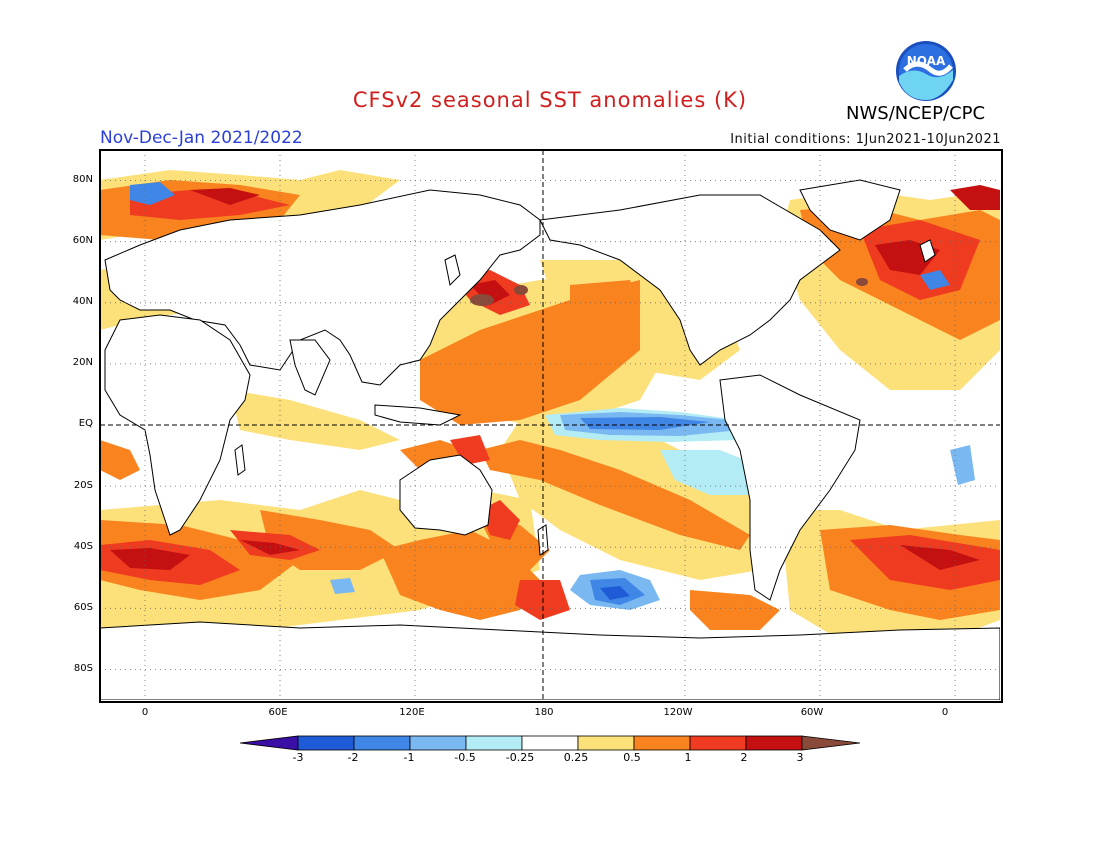 This screenshot has width=1100, height=850. What do you see at coordinates (409, 757) in the screenshot?
I see `colorbar-label: -1` at bounding box center [409, 757].